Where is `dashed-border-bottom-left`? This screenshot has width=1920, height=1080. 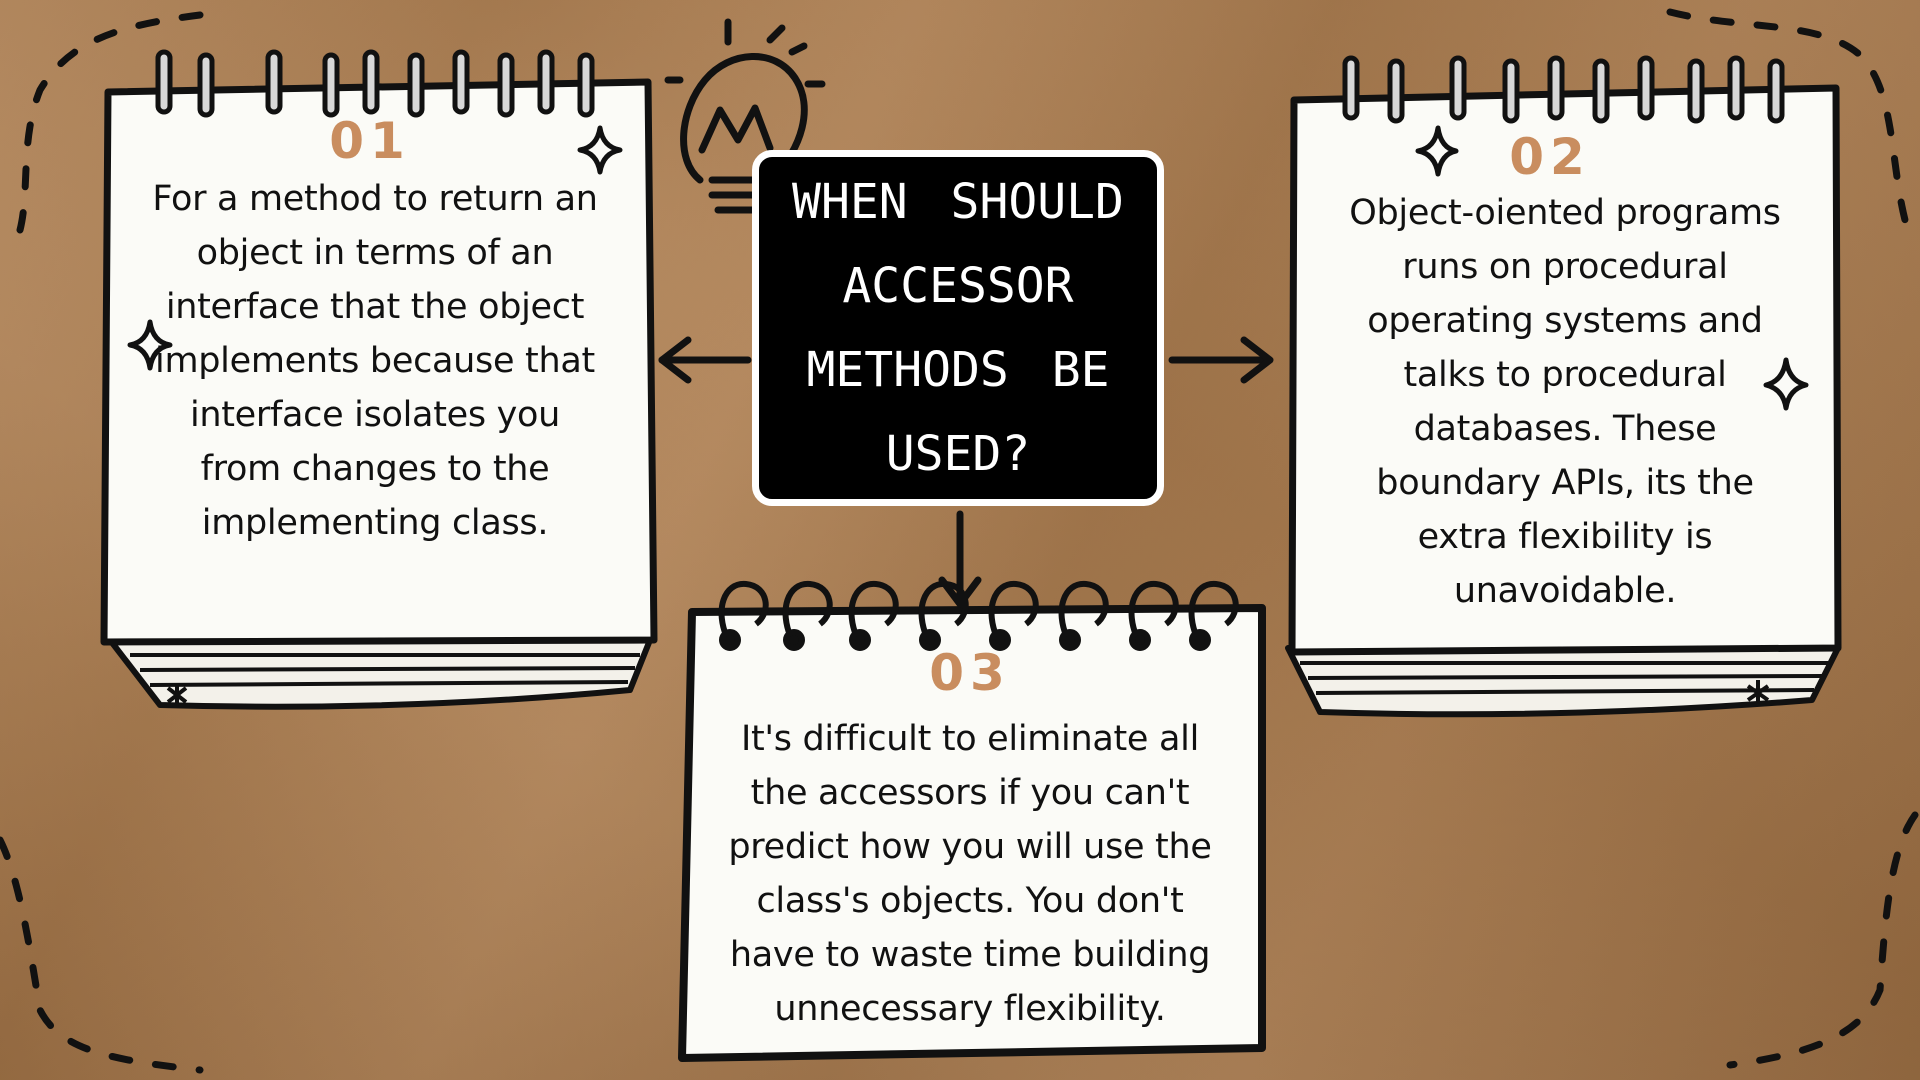
dashed-border-bottom-left is located at coordinates (102, 955).